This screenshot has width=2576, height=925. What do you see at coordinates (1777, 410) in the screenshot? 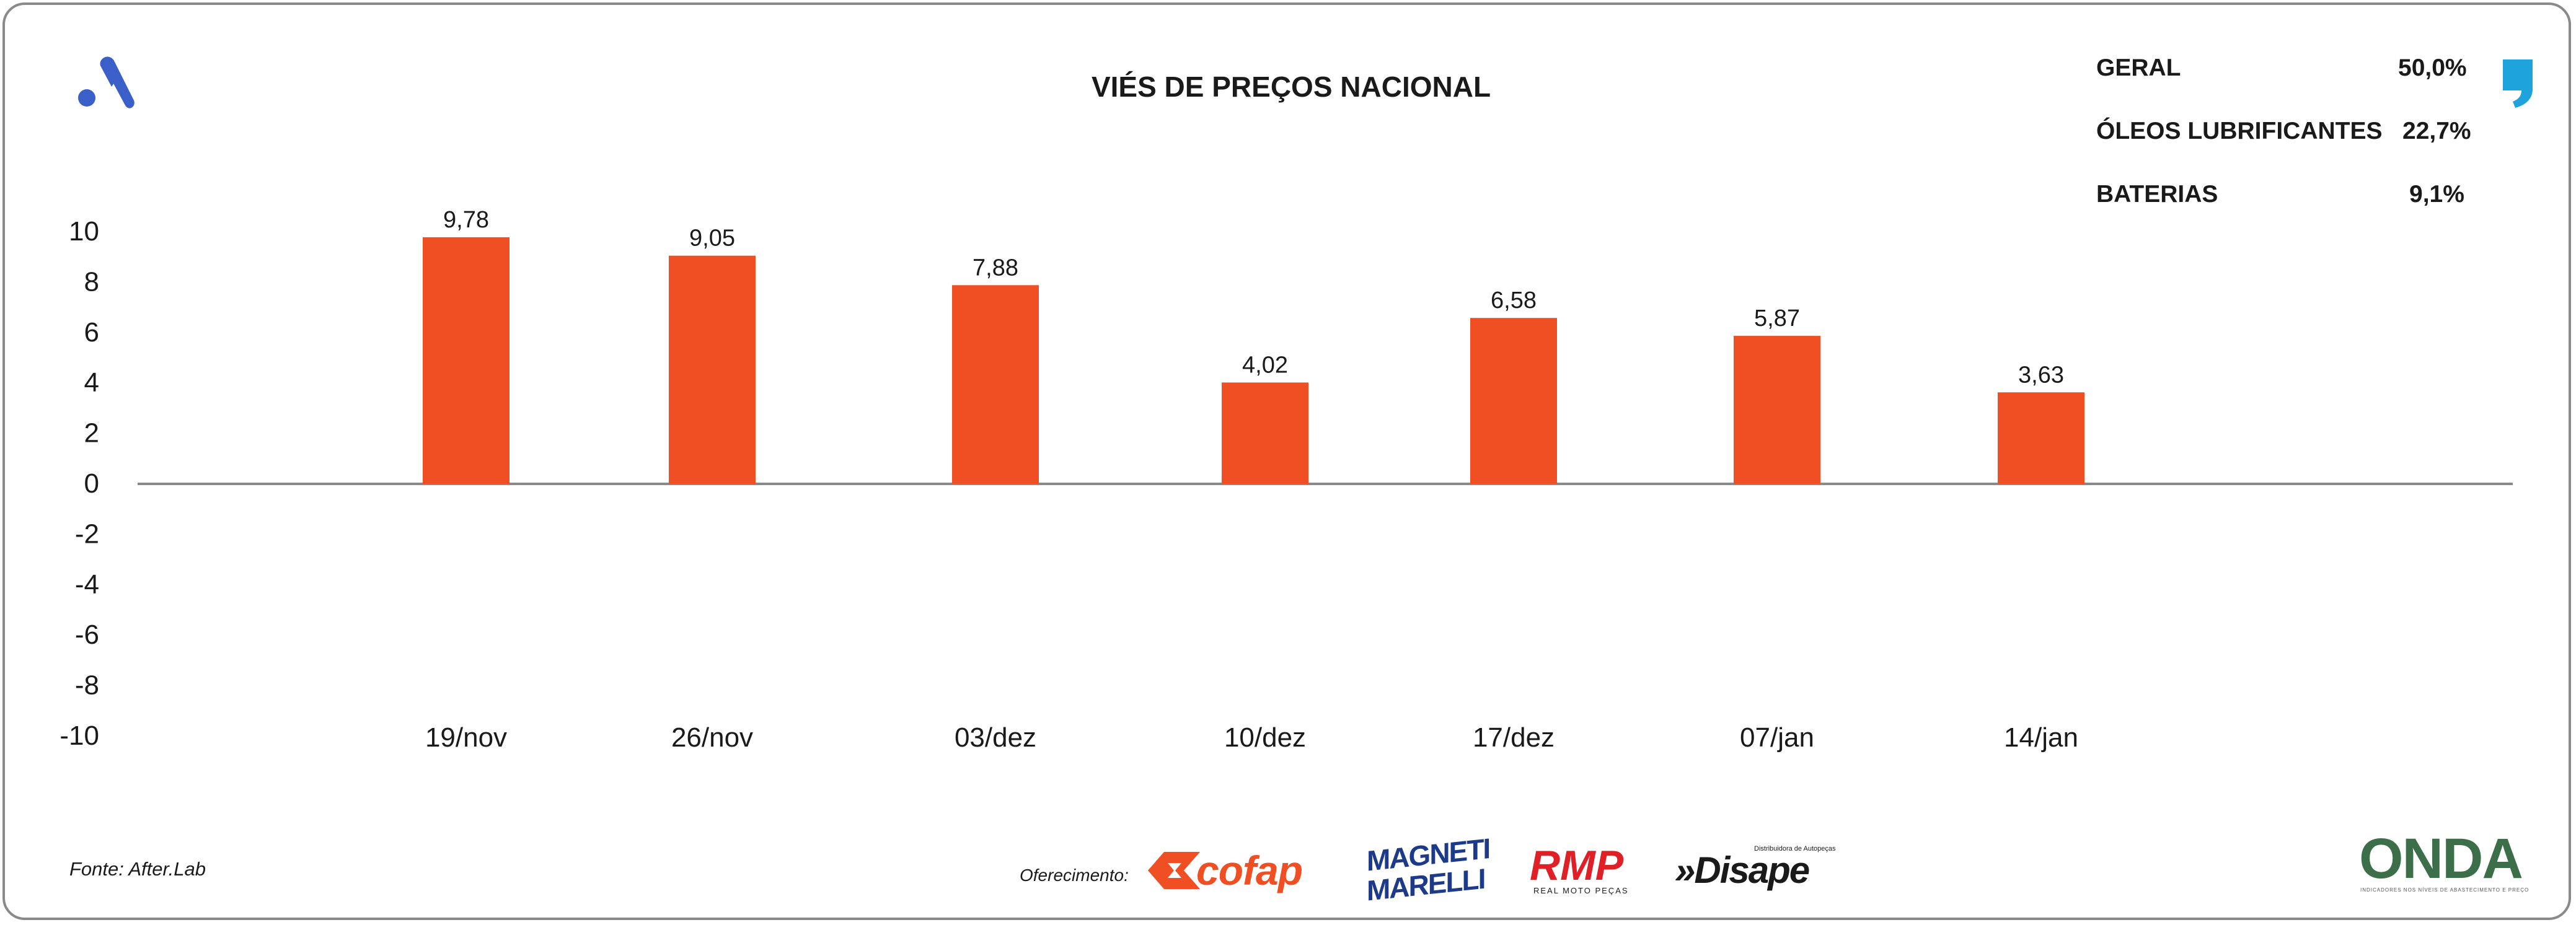
I see `bar-07/jan` at bounding box center [1777, 410].